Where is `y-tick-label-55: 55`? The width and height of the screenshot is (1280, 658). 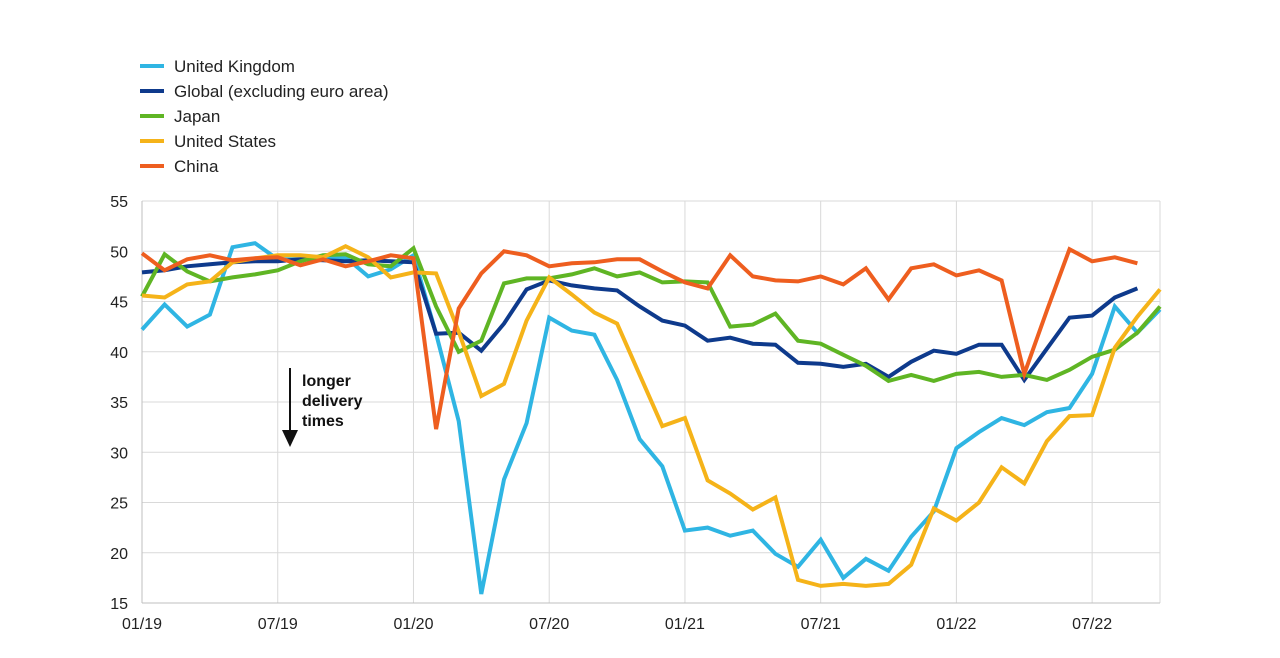
y-tick-label-55: 55 is located at coordinates (119, 202).